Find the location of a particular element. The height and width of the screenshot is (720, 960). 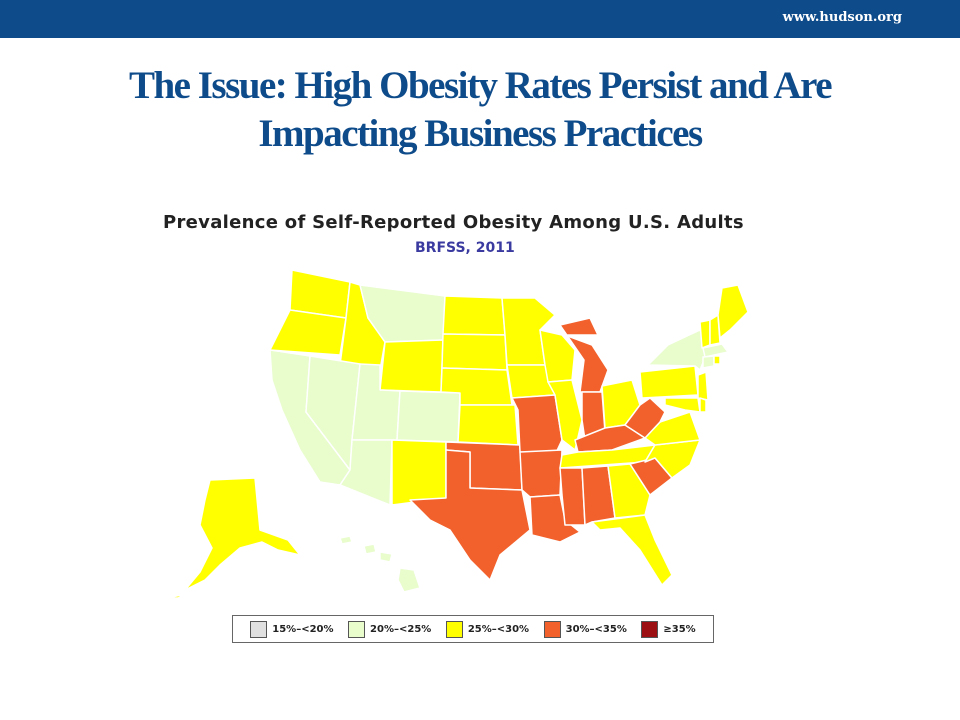

state-arizona is located at coordinates (366, 472).